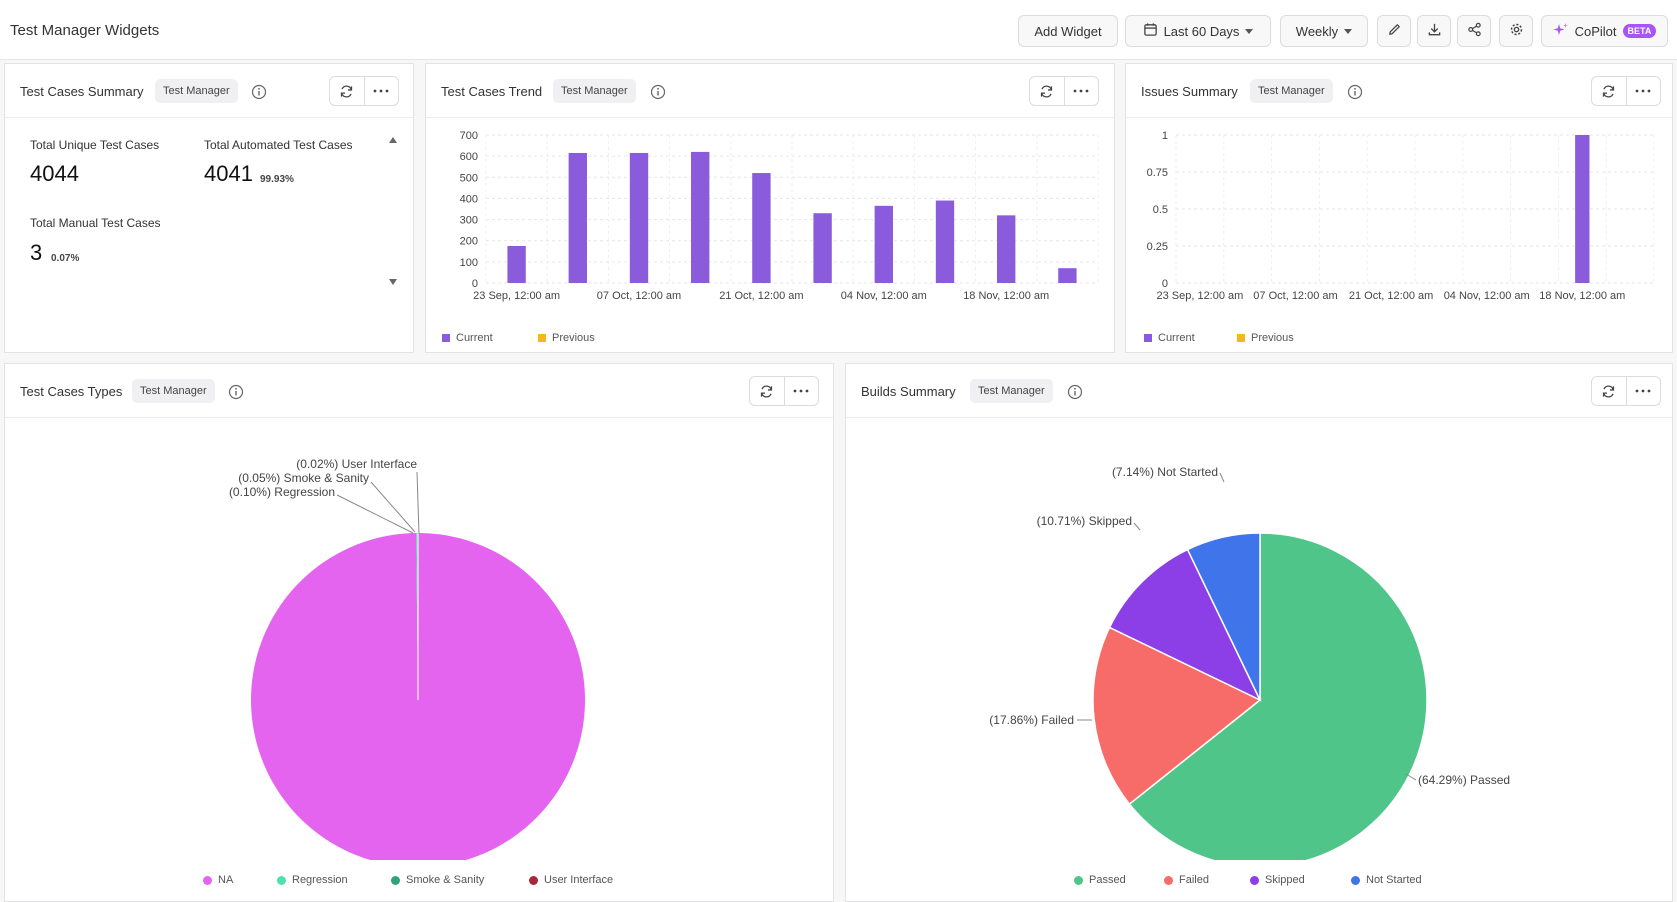 The image size is (1677, 902). Describe the element at coordinates (1189, 91) in the screenshot. I see `widget-title: Issues Summary` at that location.